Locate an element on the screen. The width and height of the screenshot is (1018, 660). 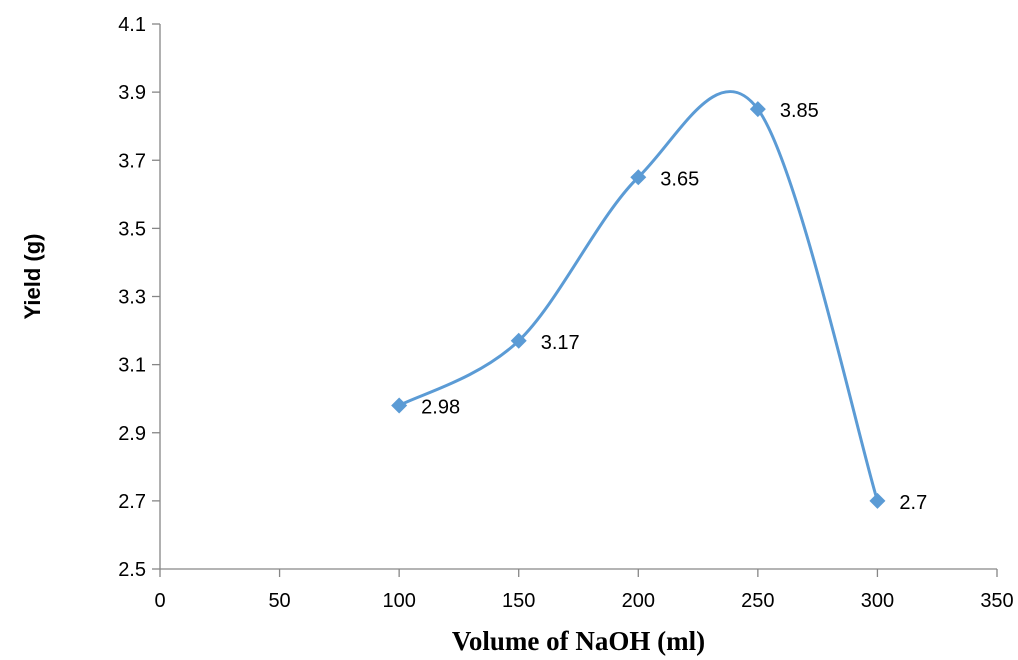
y-tick-label: 3.9 is located at coordinates (132, 93).